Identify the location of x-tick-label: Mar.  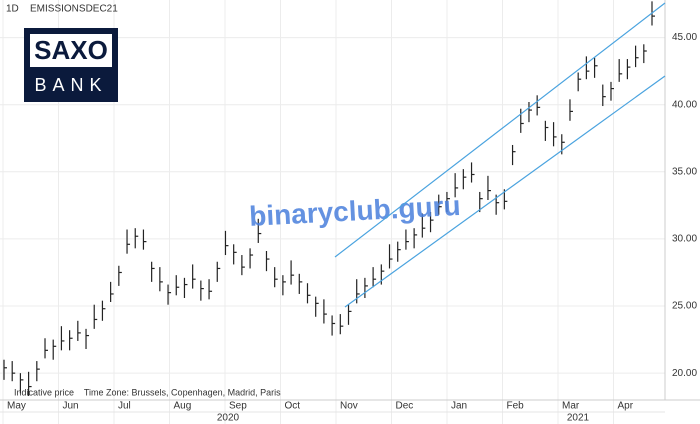
(571, 406).